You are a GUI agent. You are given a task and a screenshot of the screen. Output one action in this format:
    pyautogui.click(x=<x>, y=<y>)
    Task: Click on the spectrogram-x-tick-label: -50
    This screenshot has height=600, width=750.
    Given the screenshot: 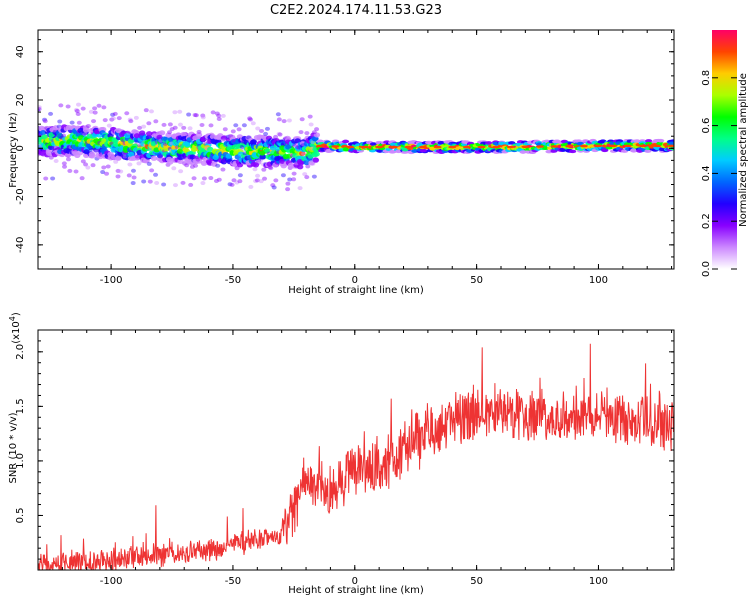 What is the action you would take?
    pyautogui.click(x=233, y=280)
    